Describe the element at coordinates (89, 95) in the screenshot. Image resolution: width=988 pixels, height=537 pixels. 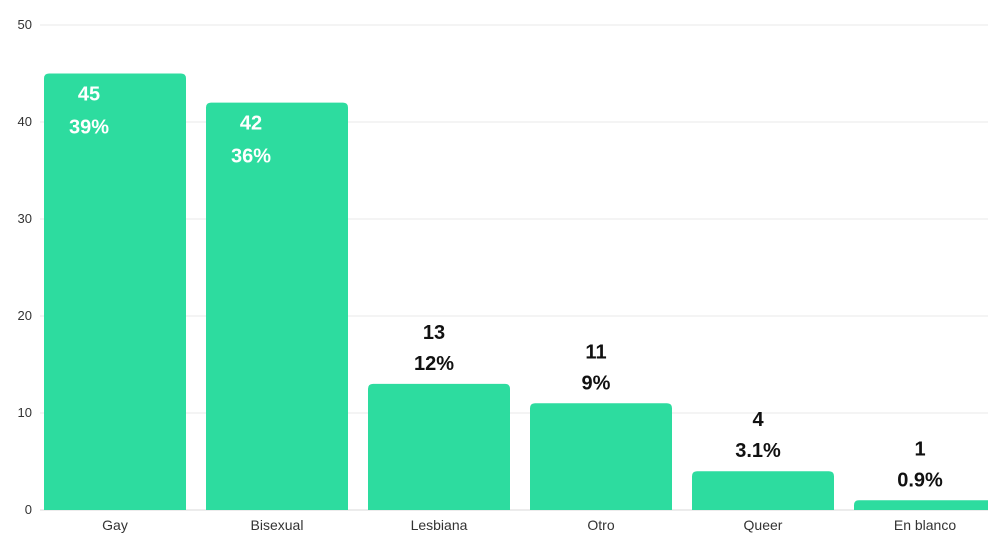
I see `value-label: 45` at that location.